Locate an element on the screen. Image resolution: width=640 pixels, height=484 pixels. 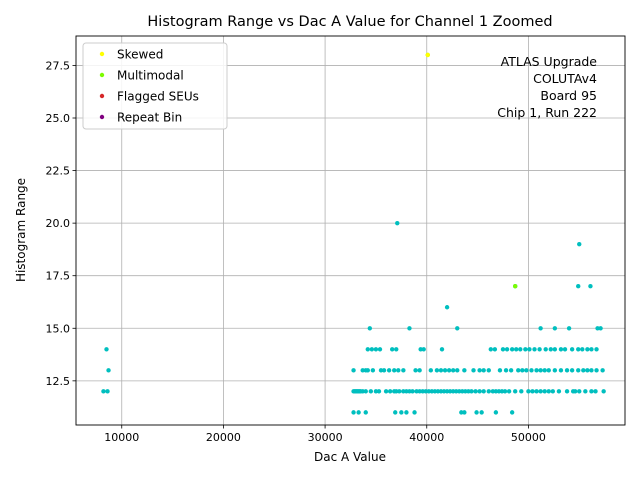
legend-box is located at coordinates (155, 86).